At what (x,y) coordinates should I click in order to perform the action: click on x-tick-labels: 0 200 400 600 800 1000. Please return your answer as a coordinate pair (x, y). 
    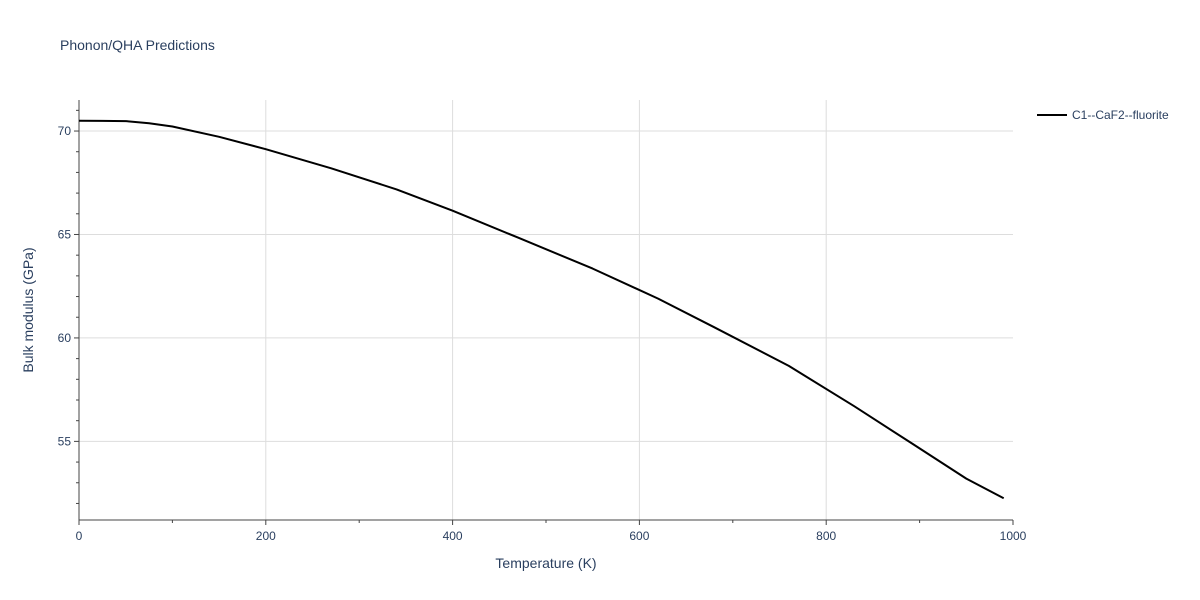
    Looking at the image, I should click on (551, 536).